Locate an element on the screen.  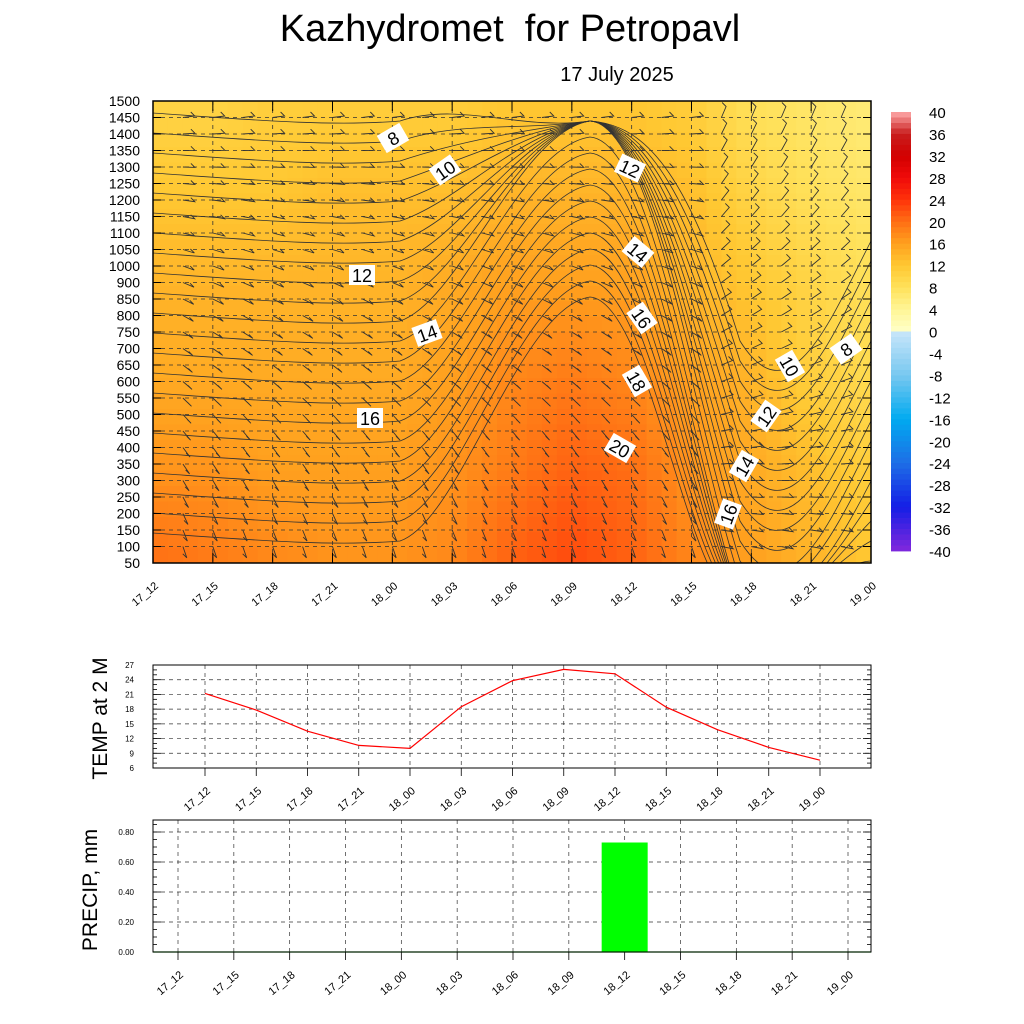
temp-x-tick-label: 18_03 is located at coordinates (453, 799).